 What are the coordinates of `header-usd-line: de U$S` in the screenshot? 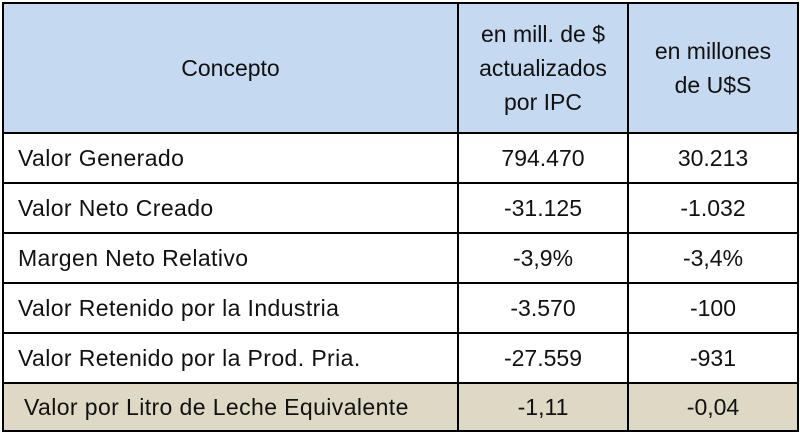 It's located at (713, 85).